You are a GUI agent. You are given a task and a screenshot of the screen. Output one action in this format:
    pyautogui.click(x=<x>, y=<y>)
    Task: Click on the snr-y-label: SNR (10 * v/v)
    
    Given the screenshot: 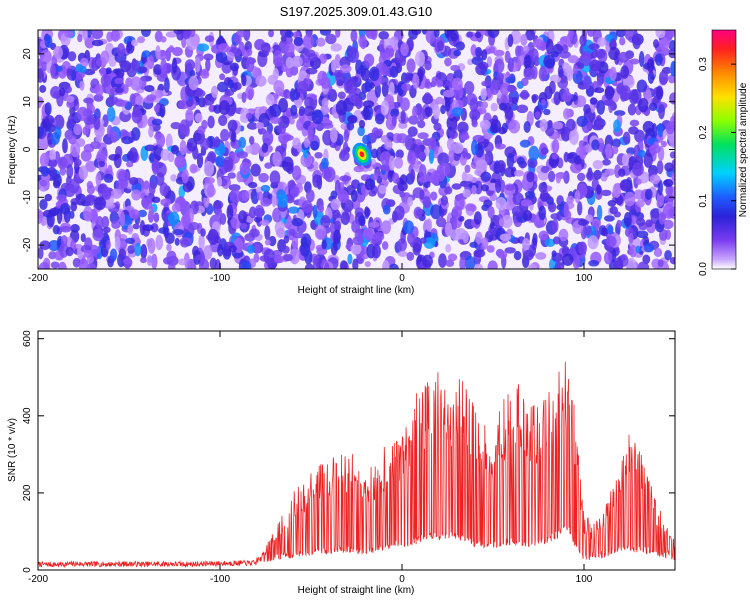 What is the action you would take?
    pyautogui.click(x=12, y=450)
    